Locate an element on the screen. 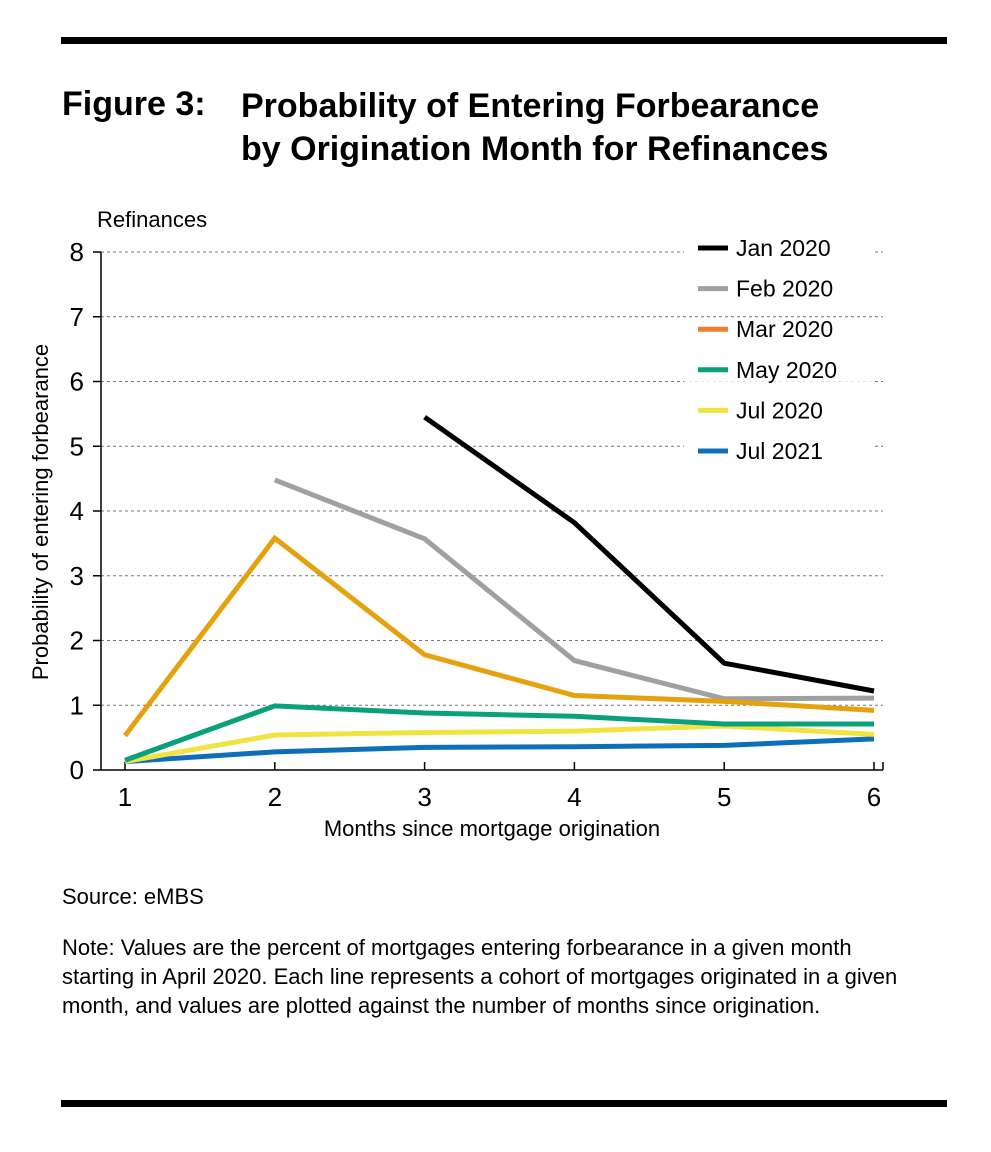 The width and height of the screenshot is (991, 1152). y-tick-label: 8 is located at coordinates (77, 252).